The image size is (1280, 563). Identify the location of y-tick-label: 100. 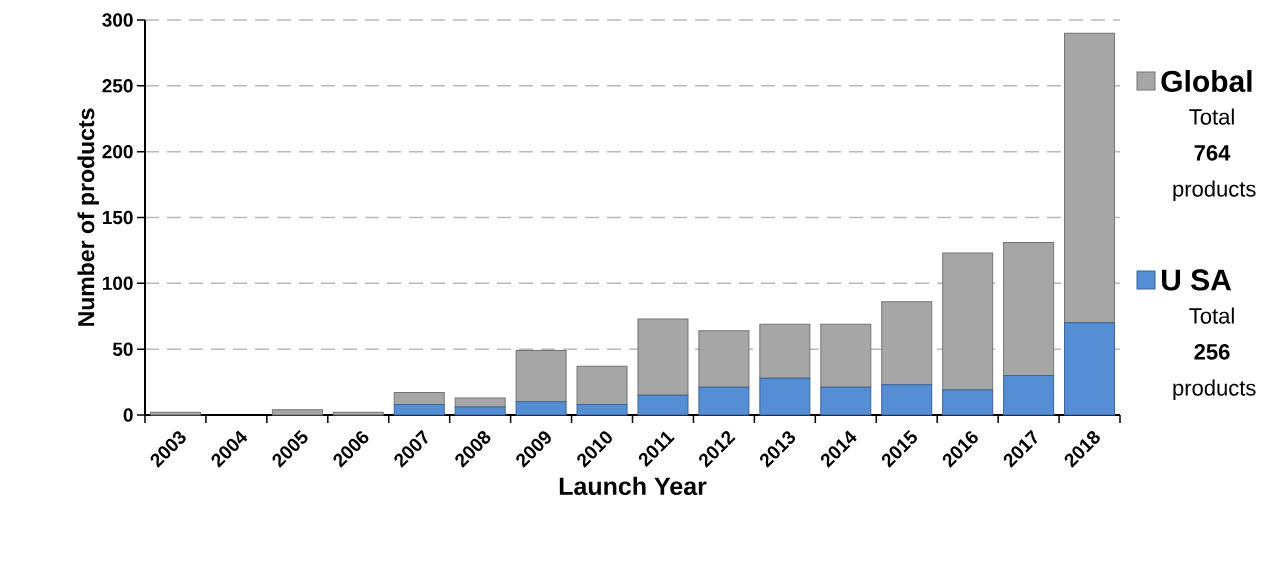
(117, 283).